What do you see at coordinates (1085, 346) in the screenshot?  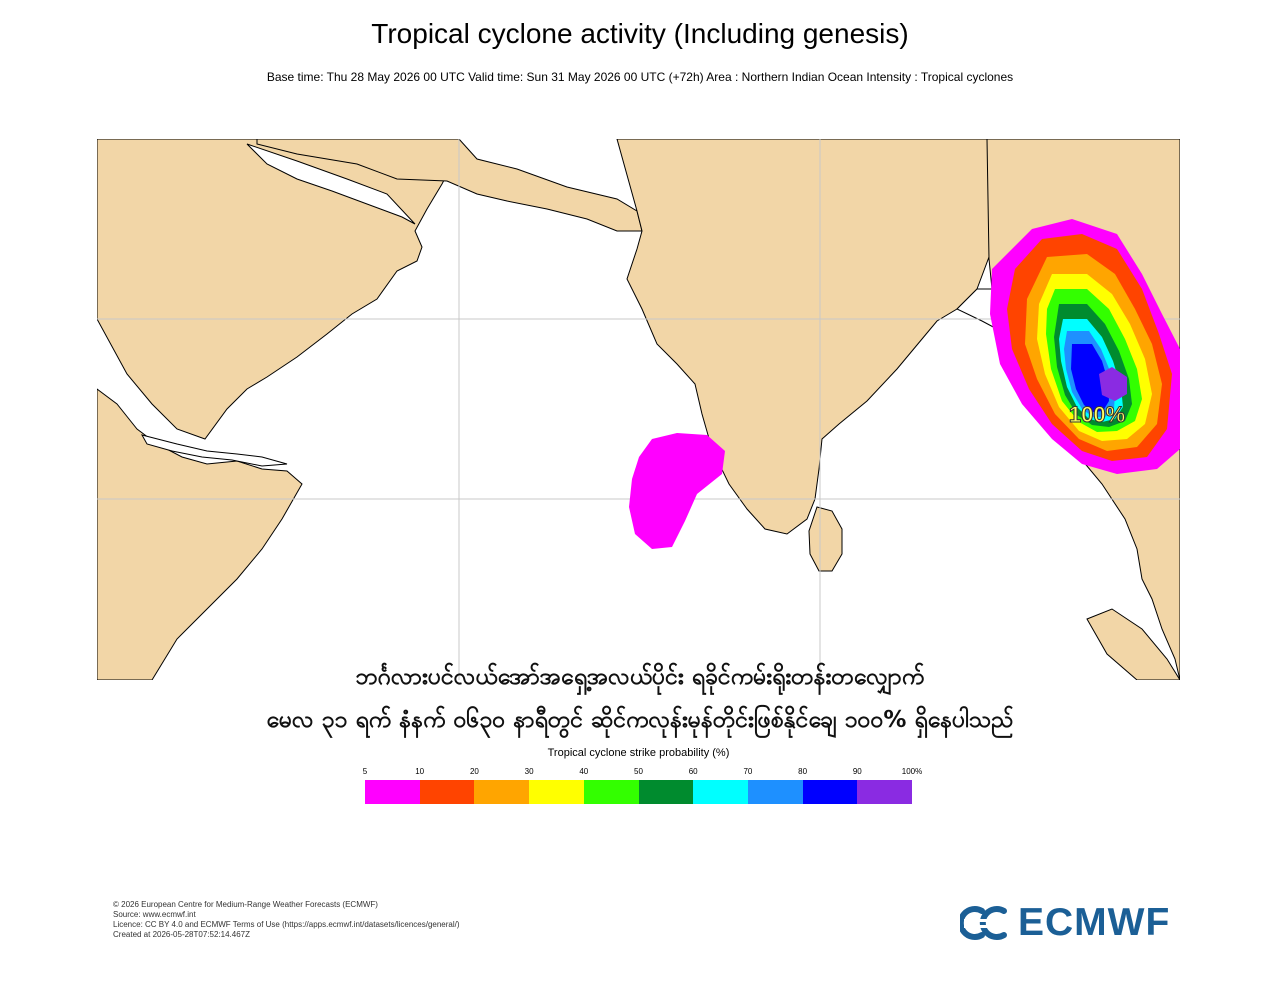 I see `bay-of-bengal-probability-swath: 100%` at bounding box center [1085, 346].